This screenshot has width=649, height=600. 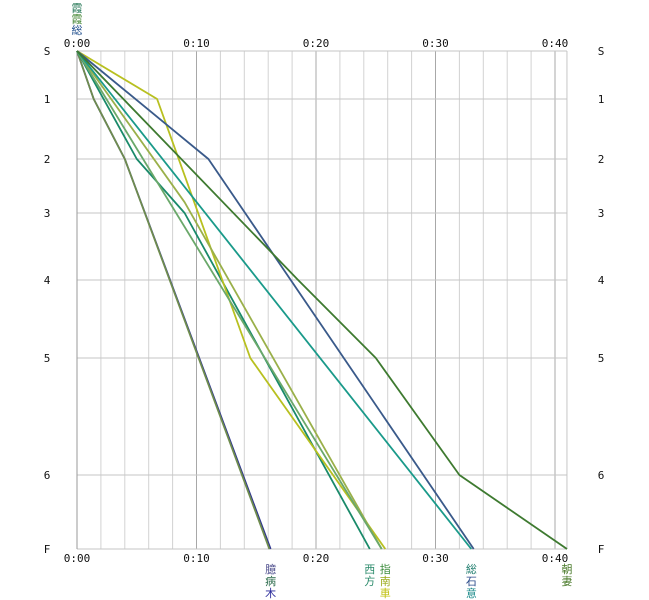 I want to click on y-tick-label-right: 1, so click(x=601, y=99).